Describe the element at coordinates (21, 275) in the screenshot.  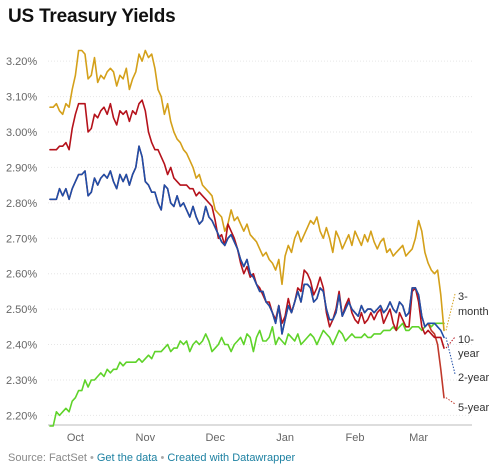
I see `y-tick-label: 2.60%` at that location.